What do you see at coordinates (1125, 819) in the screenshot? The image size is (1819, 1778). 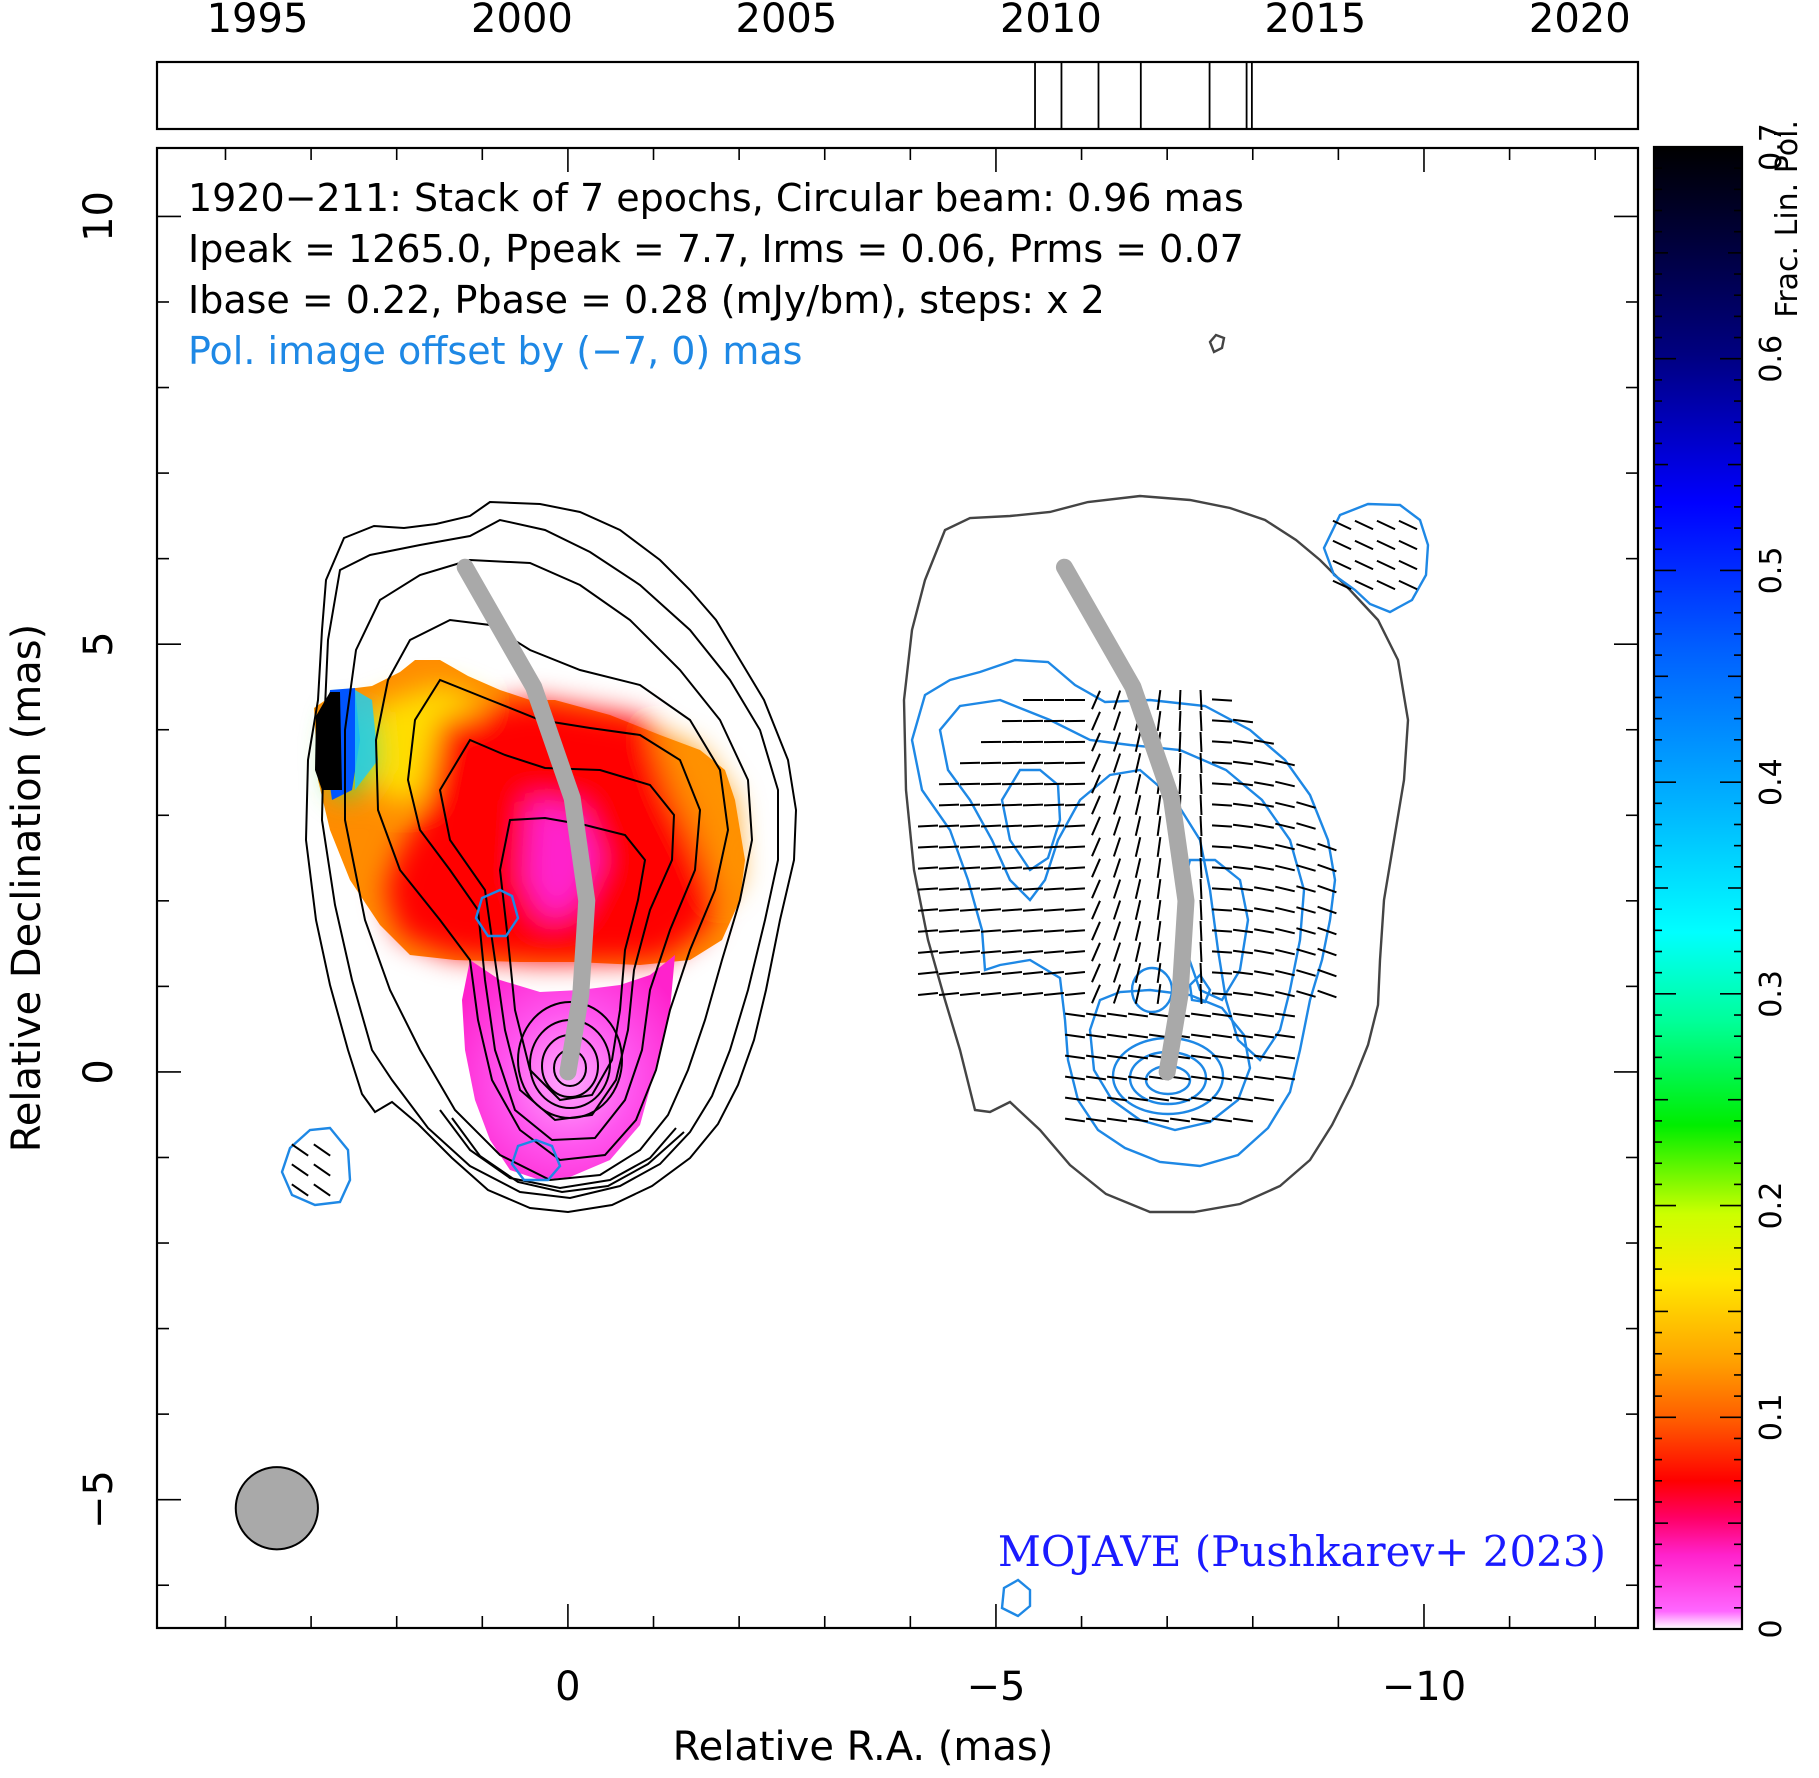 I see `jet-ridge-line-offset` at bounding box center [1125, 819].